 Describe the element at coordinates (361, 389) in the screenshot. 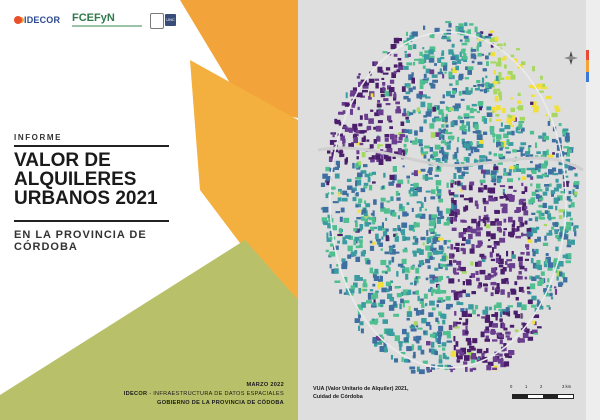

I see `map-caption-line1: VUA (Valor Unitario de Alquiler) 2021,` at that location.